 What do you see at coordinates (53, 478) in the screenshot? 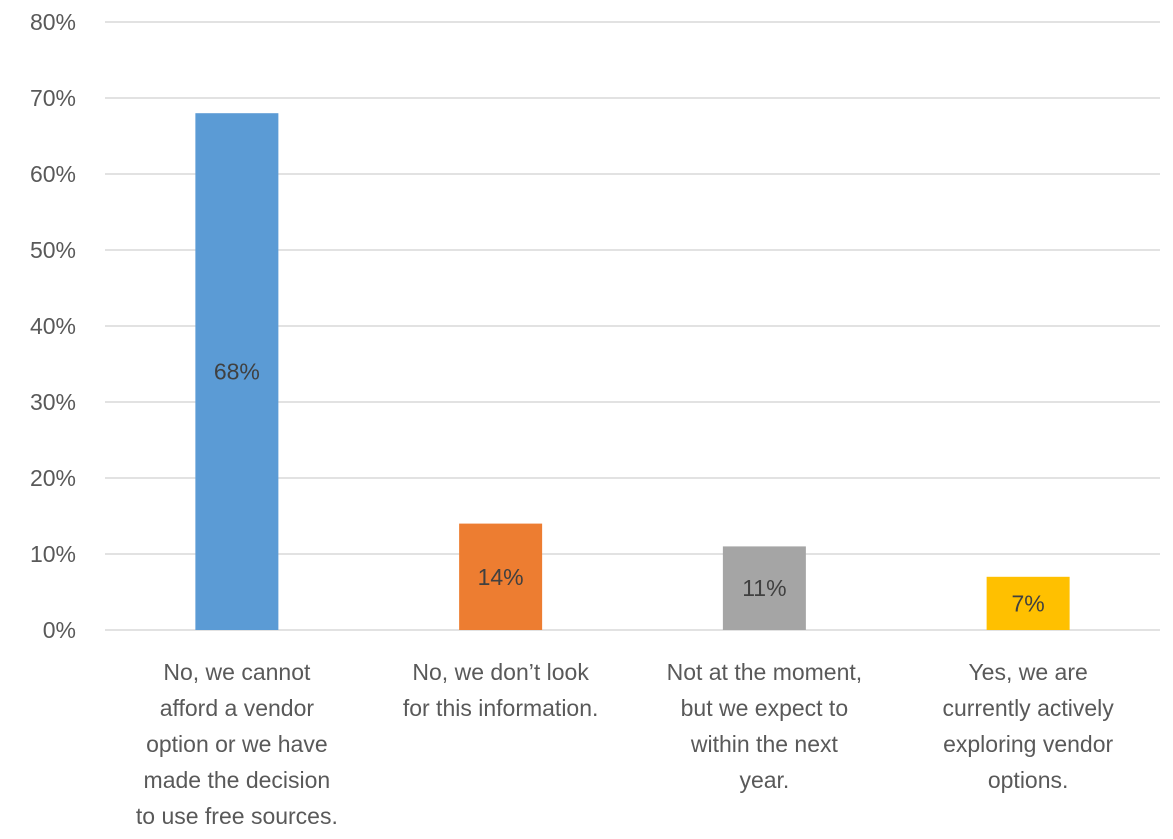
I see `y-tick-label: 20%` at bounding box center [53, 478].